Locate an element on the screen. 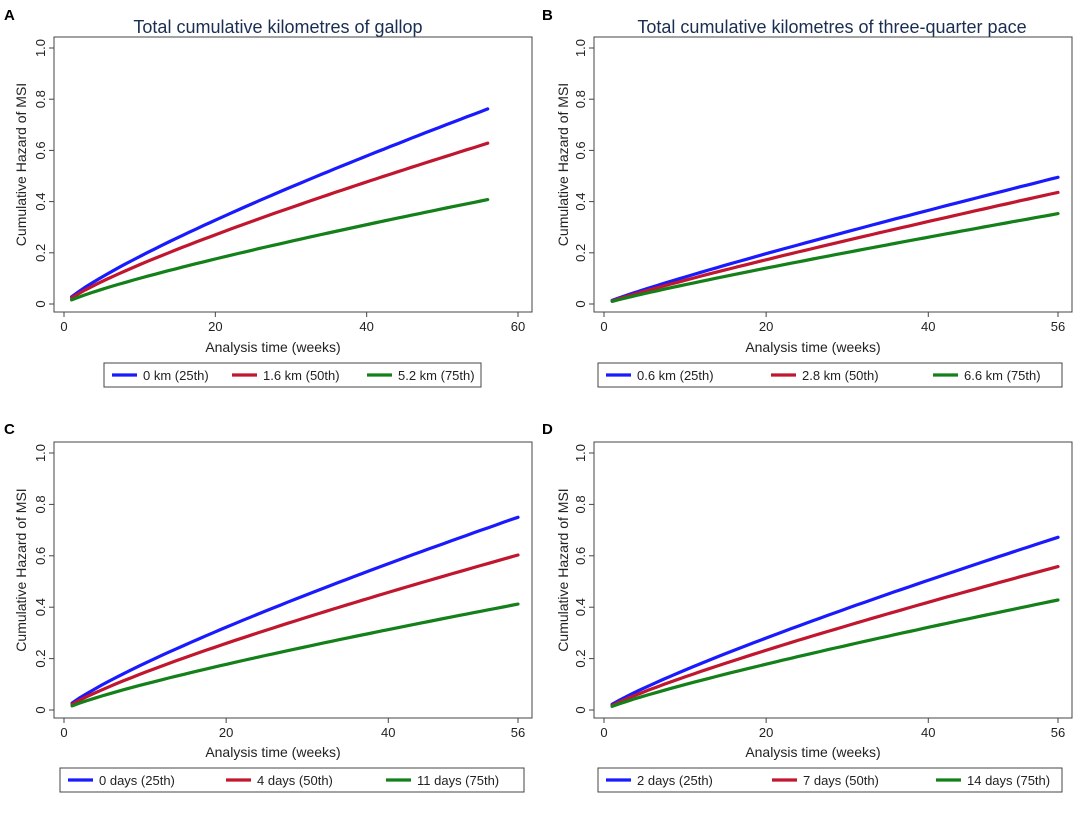 The height and width of the screenshot is (813, 1084). legend-label-2: 2.8 km (50th) is located at coordinates (840, 375).